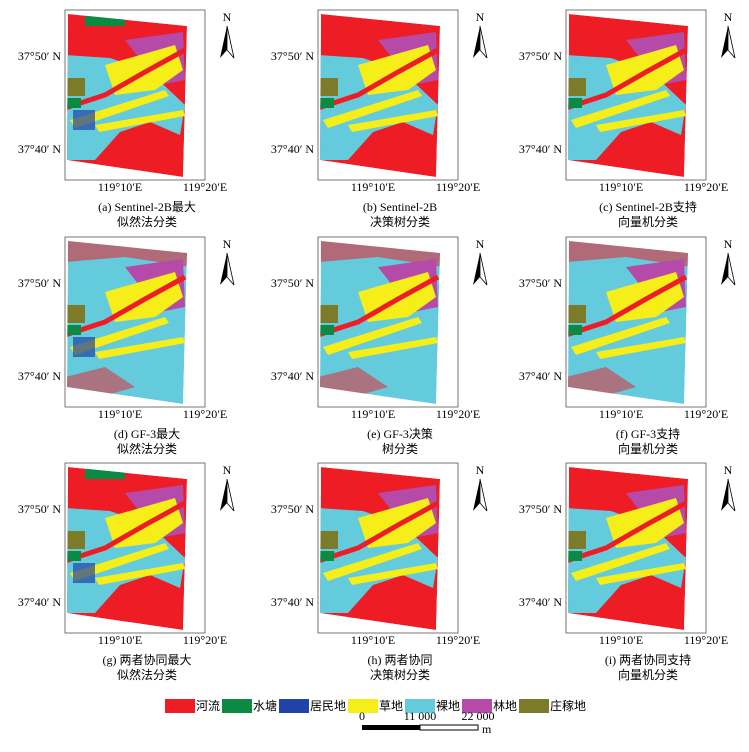 The image size is (749, 752). I want to click on caption: (g) 两者协同最大, so click(147, 659).